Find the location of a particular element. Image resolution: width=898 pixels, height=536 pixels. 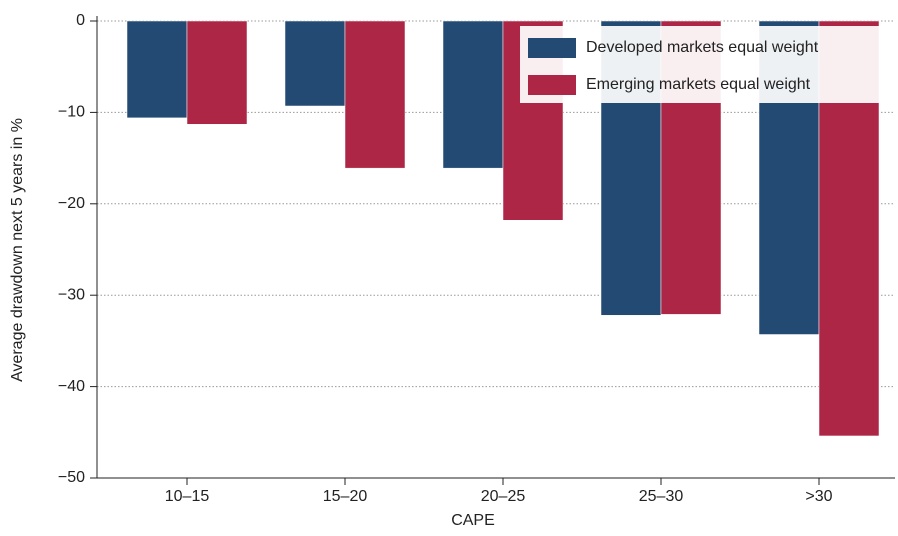

legend-box is located at coordinates (707, 64).